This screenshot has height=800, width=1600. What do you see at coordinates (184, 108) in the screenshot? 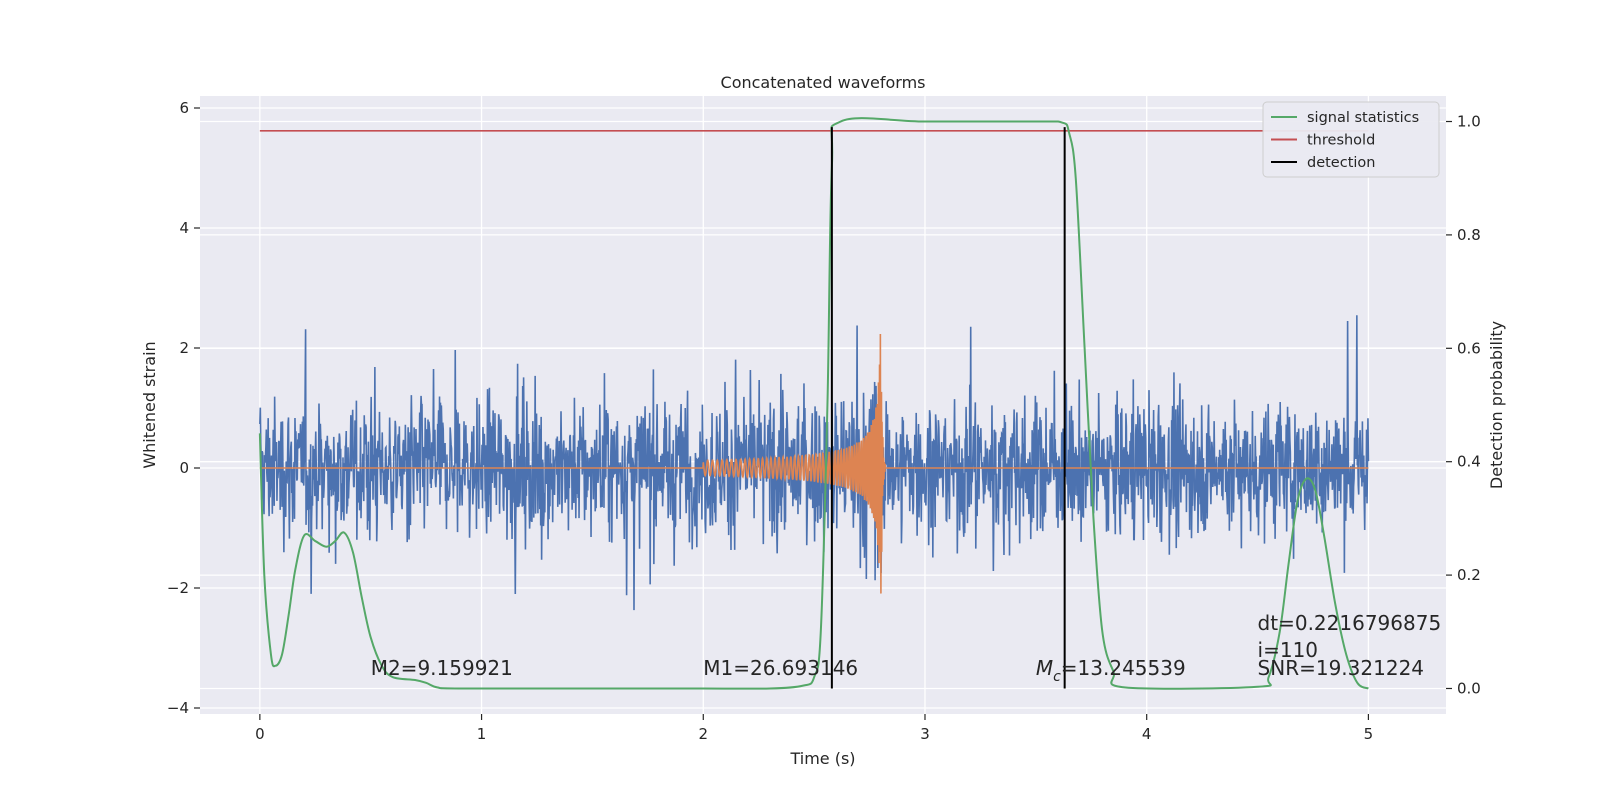
I see `y-tick-label: 6` at bounding box center [184, 108].